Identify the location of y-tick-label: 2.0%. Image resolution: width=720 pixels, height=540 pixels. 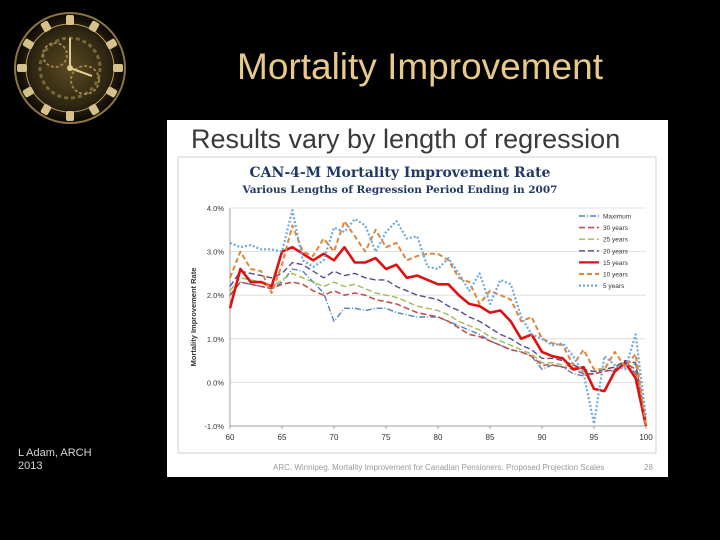
(215, 295).